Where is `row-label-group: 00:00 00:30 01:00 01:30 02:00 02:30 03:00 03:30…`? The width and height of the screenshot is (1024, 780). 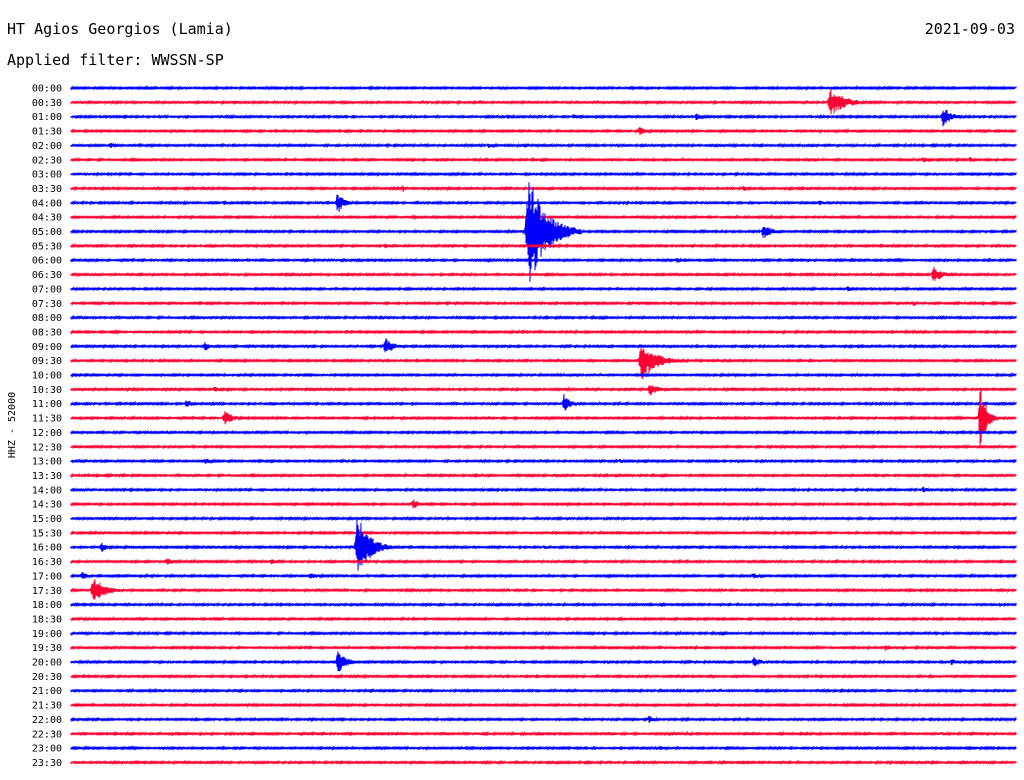
row-label-group: 00:00 00:30 01:00 01:30 02:00 02:30 03:00 03:30… is located at coordinates (47, 426).